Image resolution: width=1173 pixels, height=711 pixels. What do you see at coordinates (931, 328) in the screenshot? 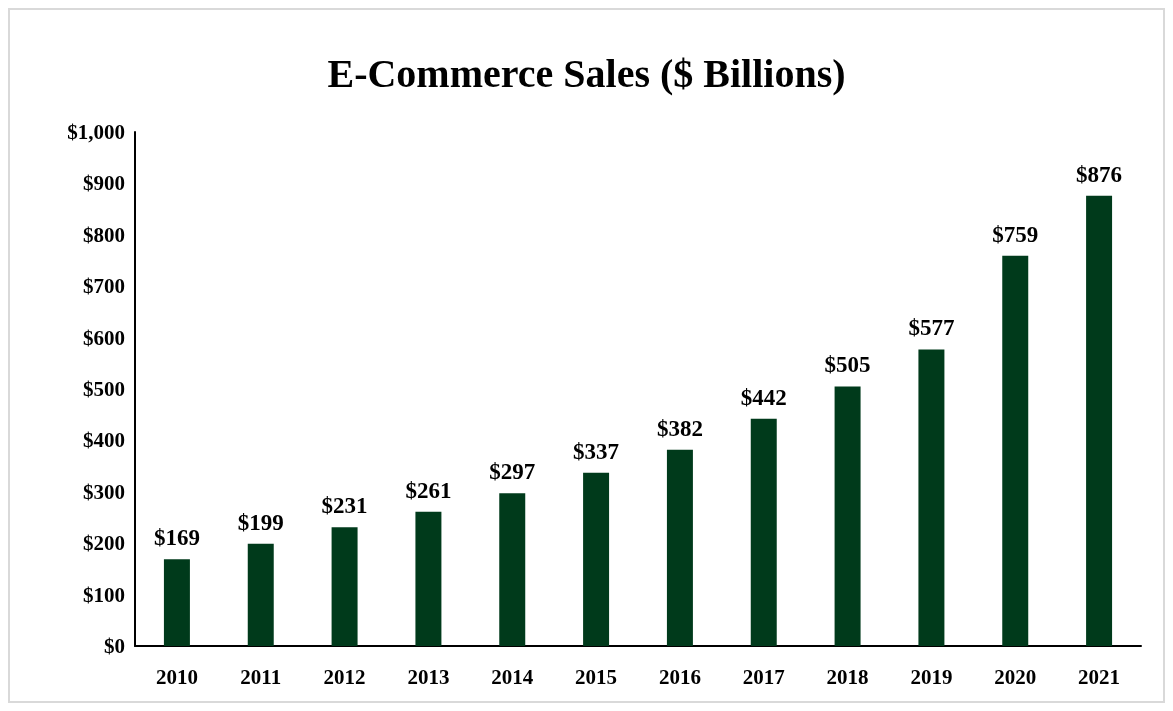
I see `data-label: $577` at bounding box center [931, 328].